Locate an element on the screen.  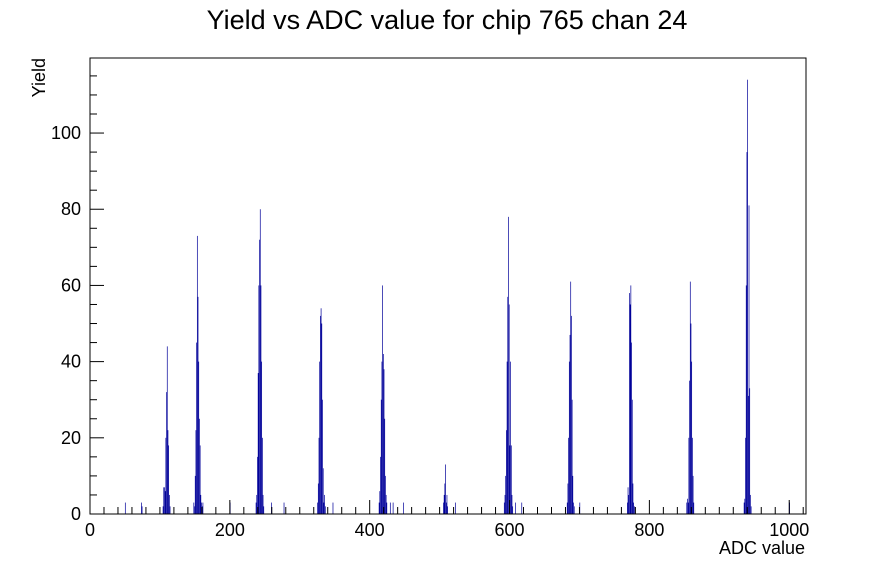
chart-title: Yield vs ADC value for chip 765 chan 24 is located at coordinates (447, 20).